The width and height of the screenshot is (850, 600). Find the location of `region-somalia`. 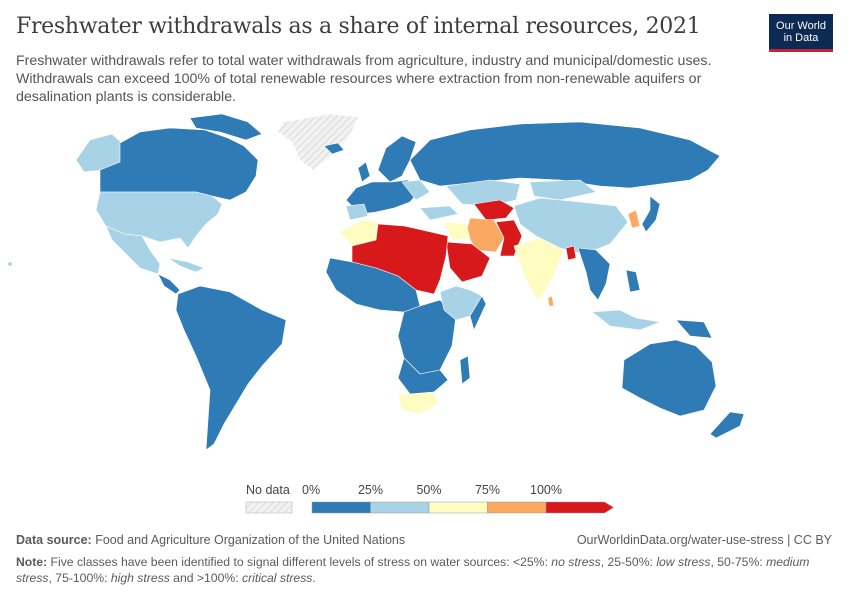

region-somalia is located at coordinates (478, 313).